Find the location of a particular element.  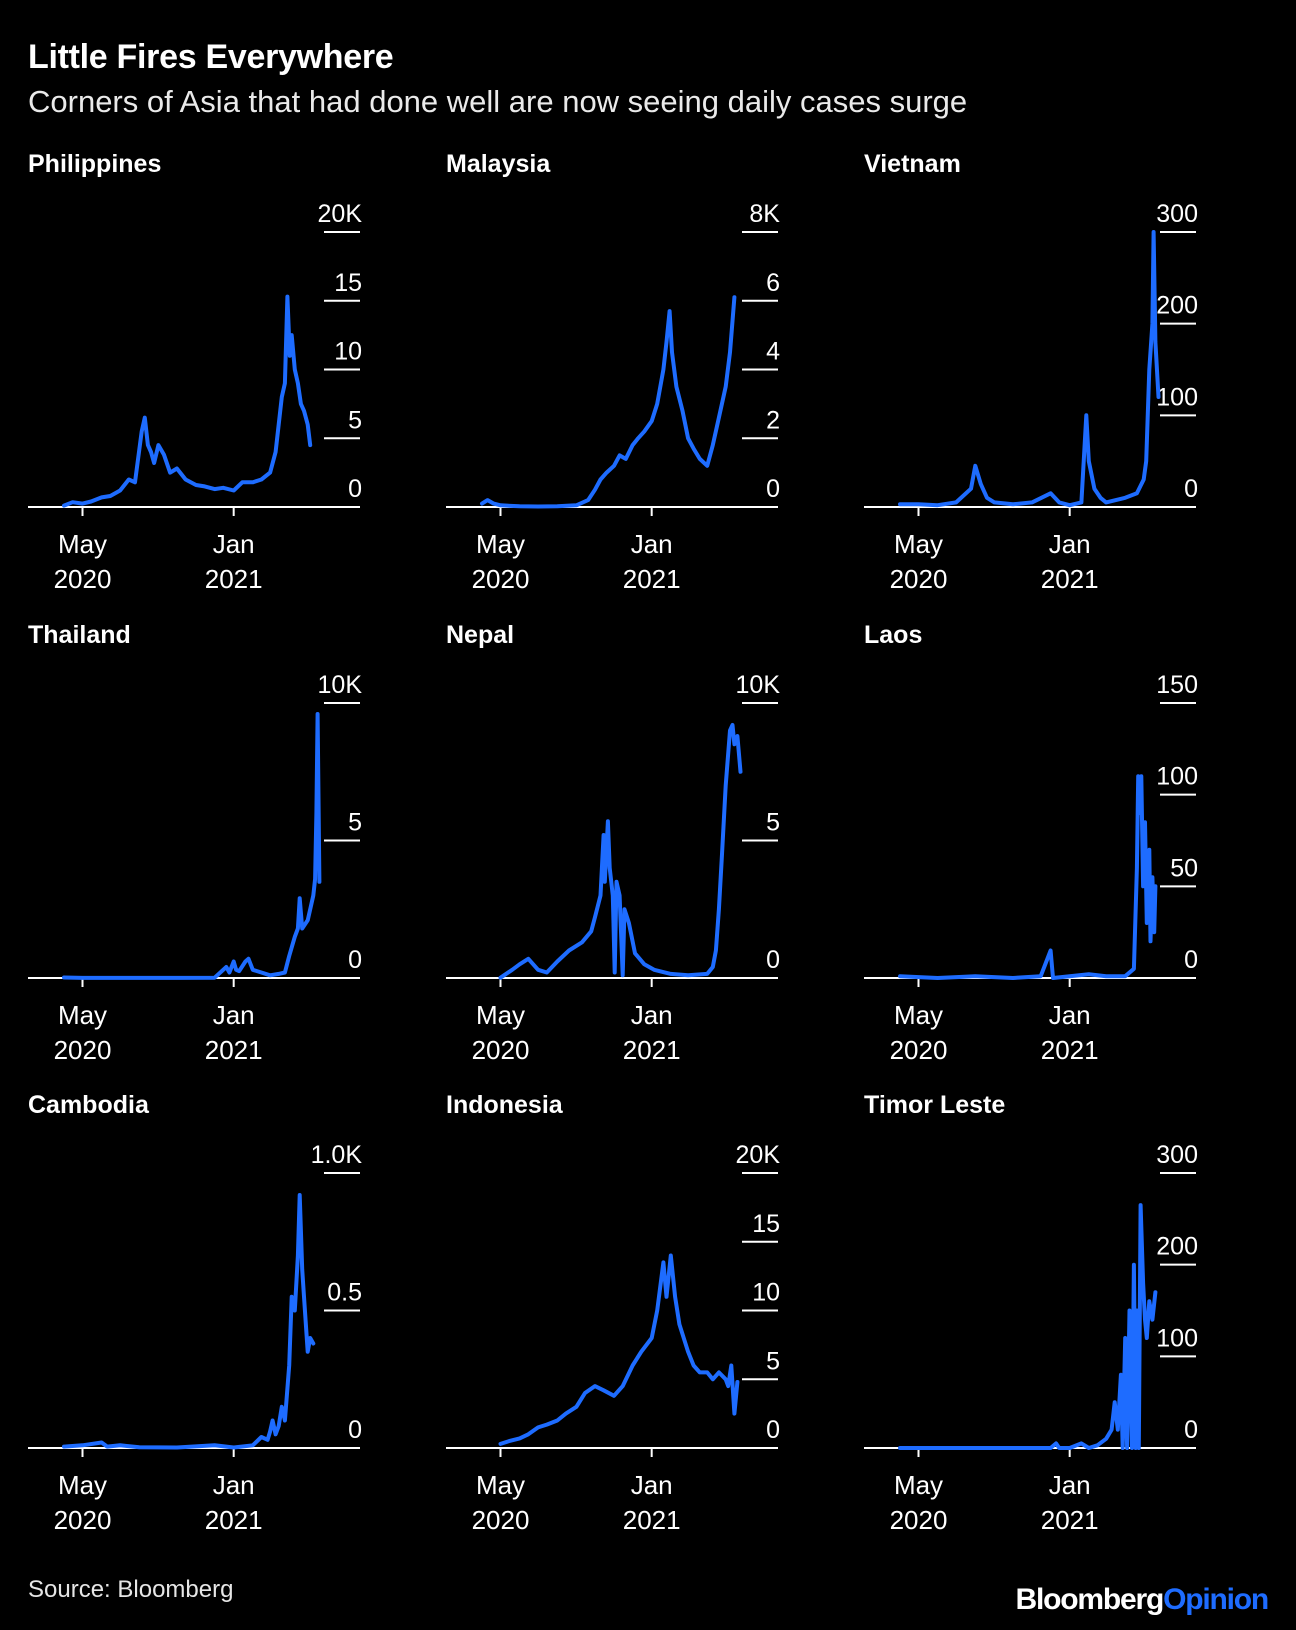

panel-title: Timor Leste is located at coordinates (934, 1105).